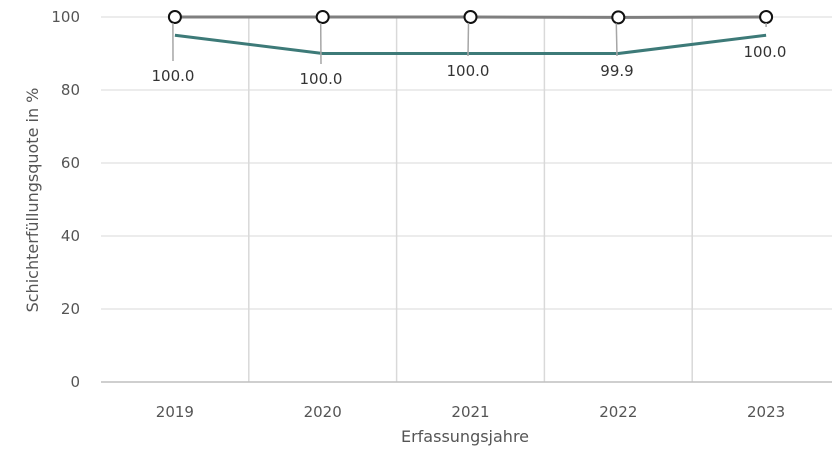 The height and width of the screenshot is (450, 832). What do you see at coordinates (70, 90) in the screenshot?
I see `y-tick-label: 80` at bounding box center [70, 90].